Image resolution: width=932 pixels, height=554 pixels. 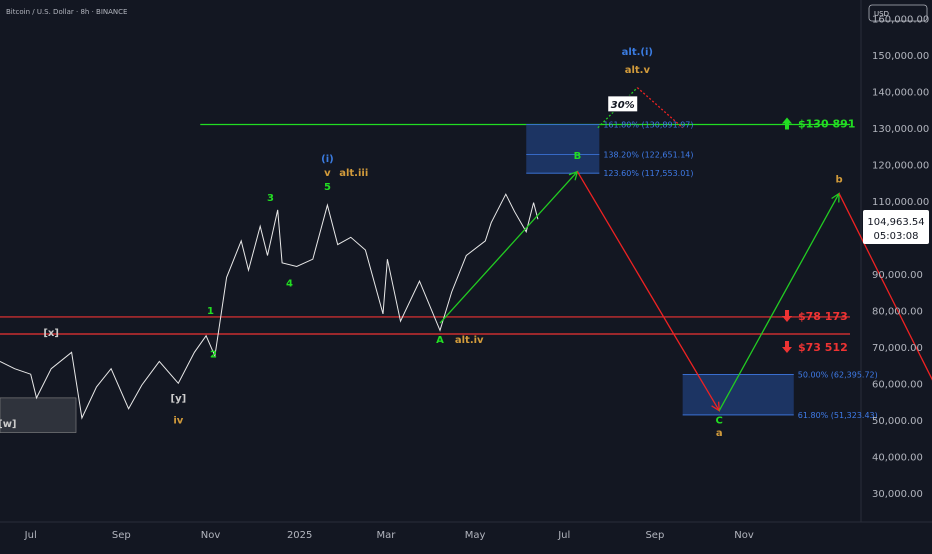 I want to click on fib-level-label: 61.80% (51,323.43), so click(x=838, y=415).